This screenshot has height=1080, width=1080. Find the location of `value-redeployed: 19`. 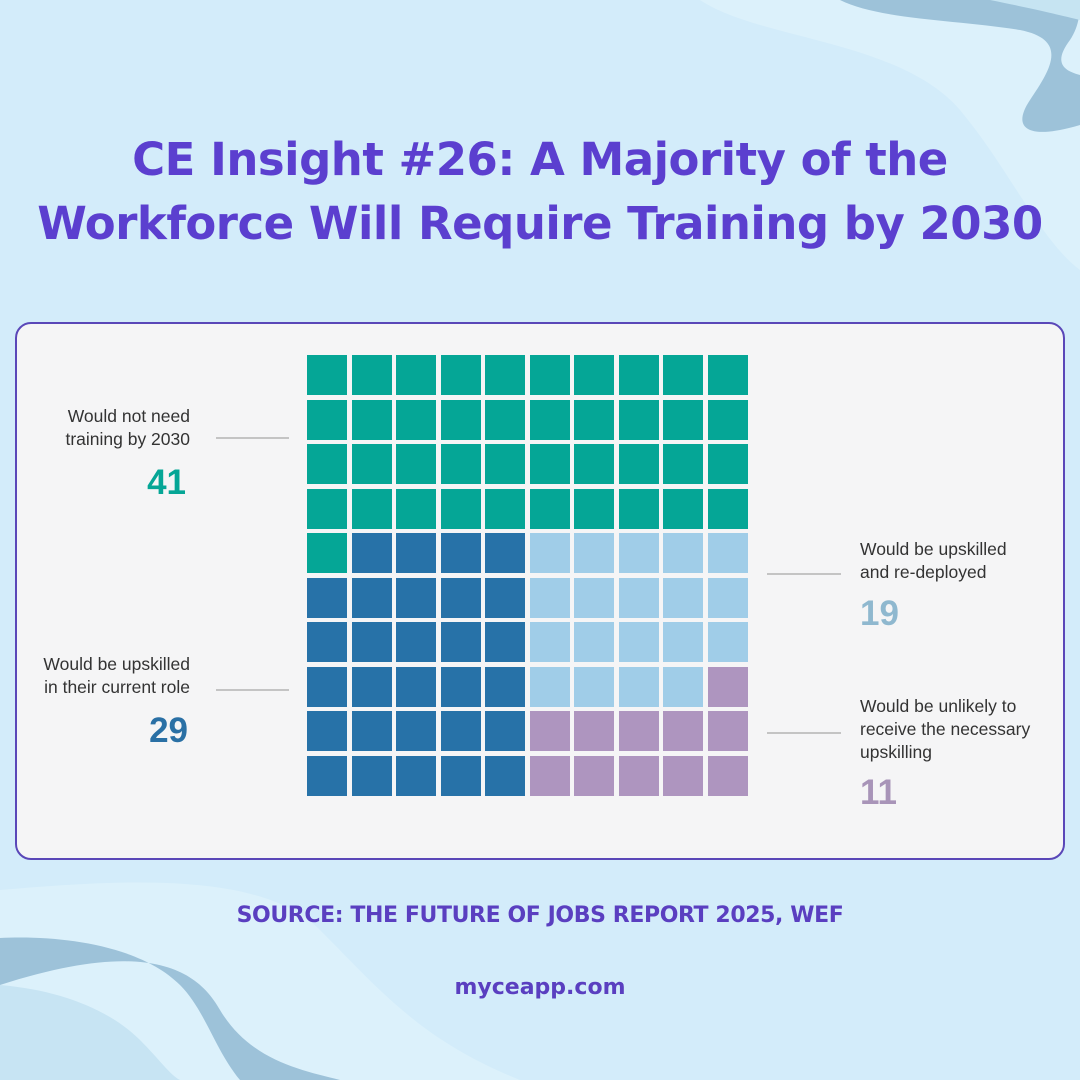

value-redeployed: 19 is located at coordinates (879, 613).